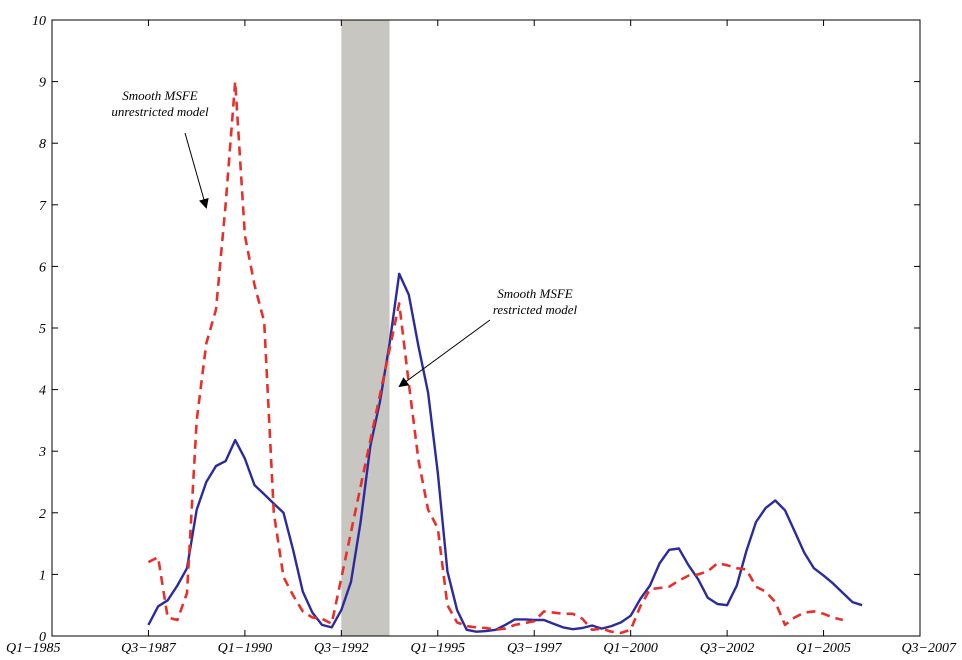  I want to click on y-tick-label: 5, so click(42, 329).